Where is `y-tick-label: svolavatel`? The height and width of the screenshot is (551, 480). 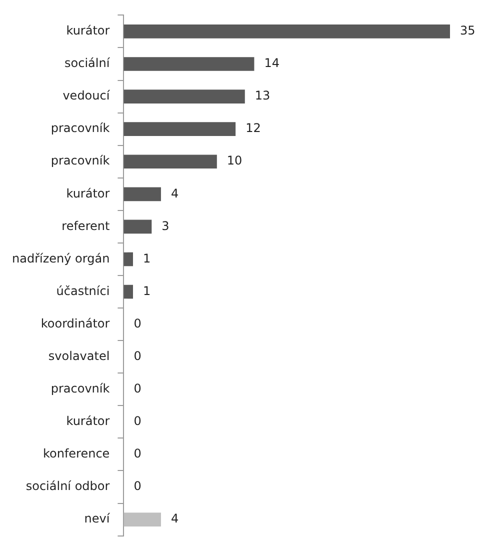
y-tick-label: svolavatel is located at coordinates (79, 355).